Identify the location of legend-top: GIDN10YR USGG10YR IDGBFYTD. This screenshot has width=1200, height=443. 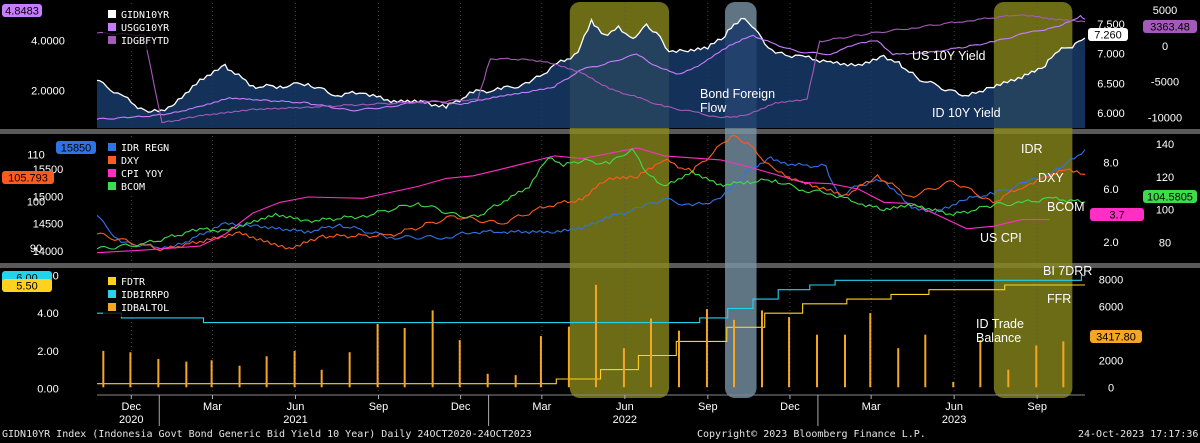
(144, 28).